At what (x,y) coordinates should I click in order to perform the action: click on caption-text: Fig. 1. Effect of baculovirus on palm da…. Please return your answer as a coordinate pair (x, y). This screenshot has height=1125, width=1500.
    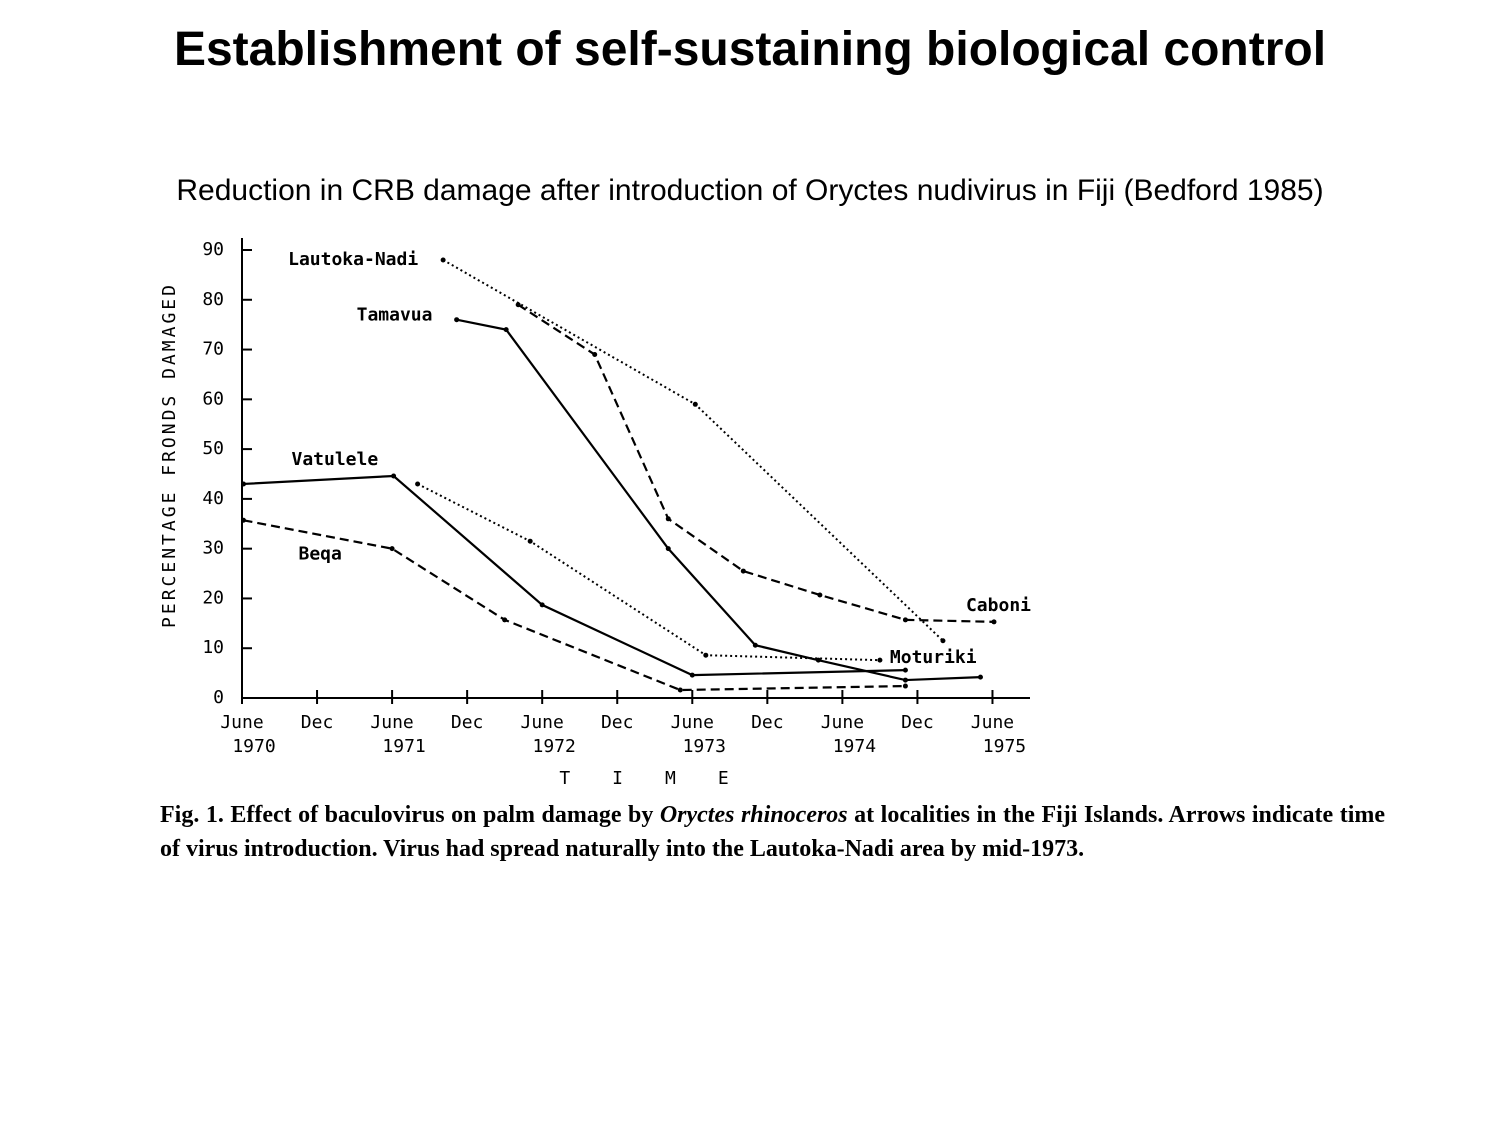
    Looking at the image, I should click on (410, 815).